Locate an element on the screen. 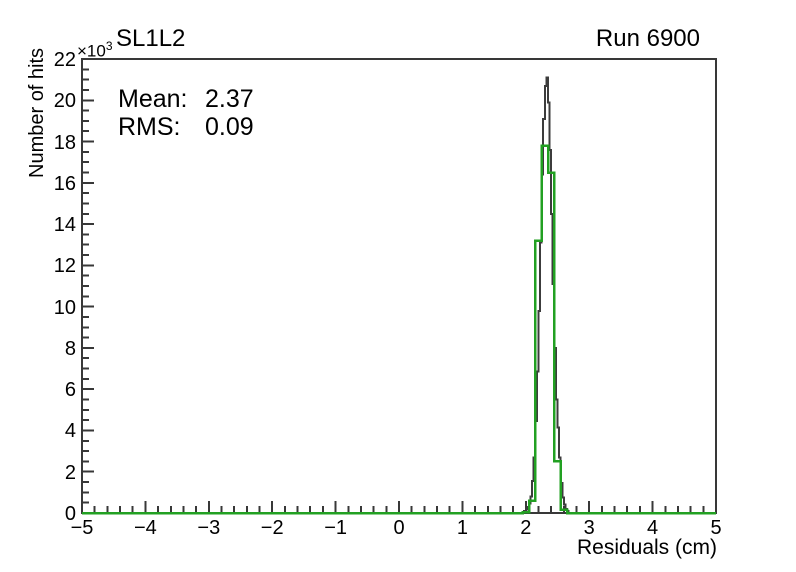 This screenshot has width=796, height=572. mean-value: 2.37 is located at coordinates (229, 99).